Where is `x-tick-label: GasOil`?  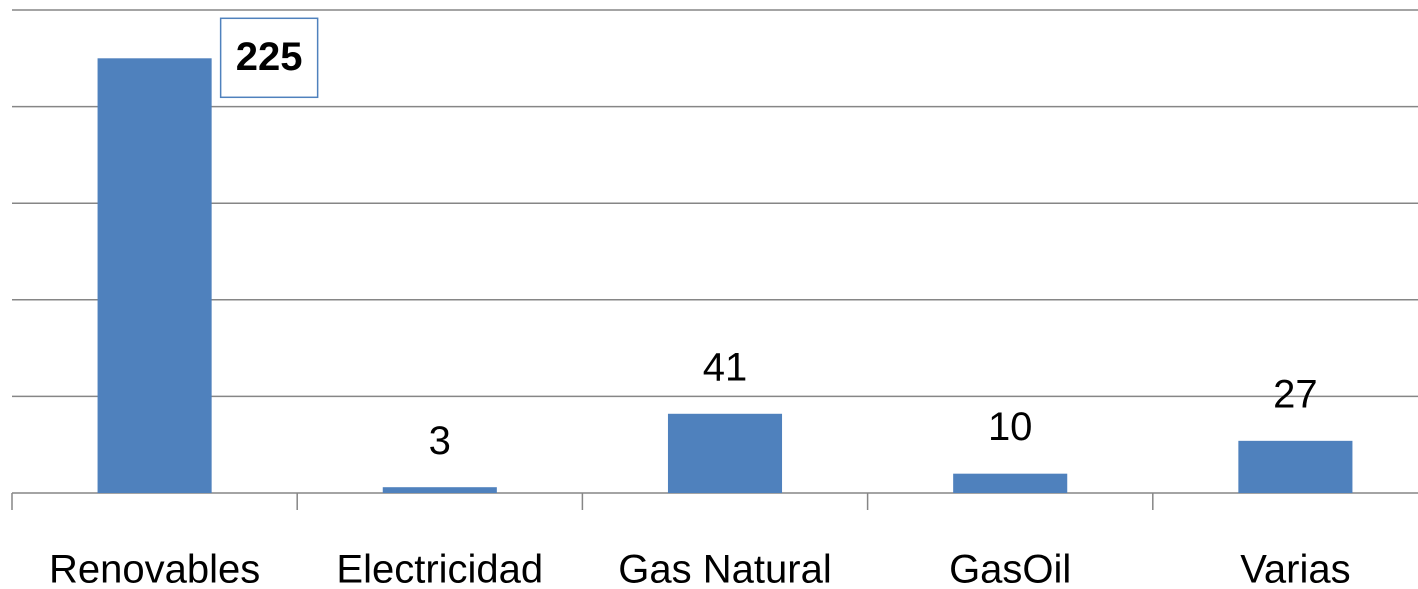 x-tick-label: GasOil is located at coordinates (1010, 568).